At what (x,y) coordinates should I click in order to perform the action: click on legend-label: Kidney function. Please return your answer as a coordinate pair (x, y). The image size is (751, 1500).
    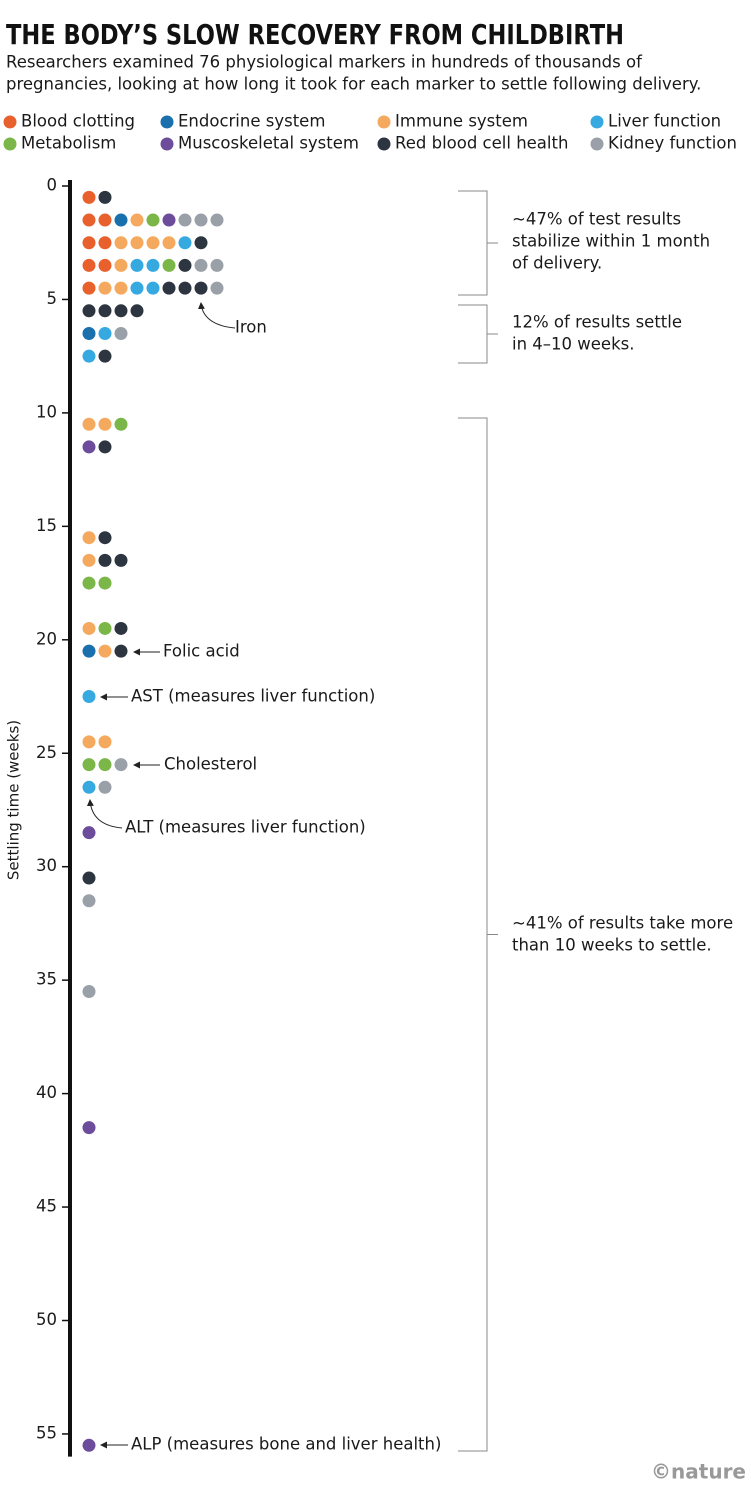
    Looking at the image, I should click on (672, 143).